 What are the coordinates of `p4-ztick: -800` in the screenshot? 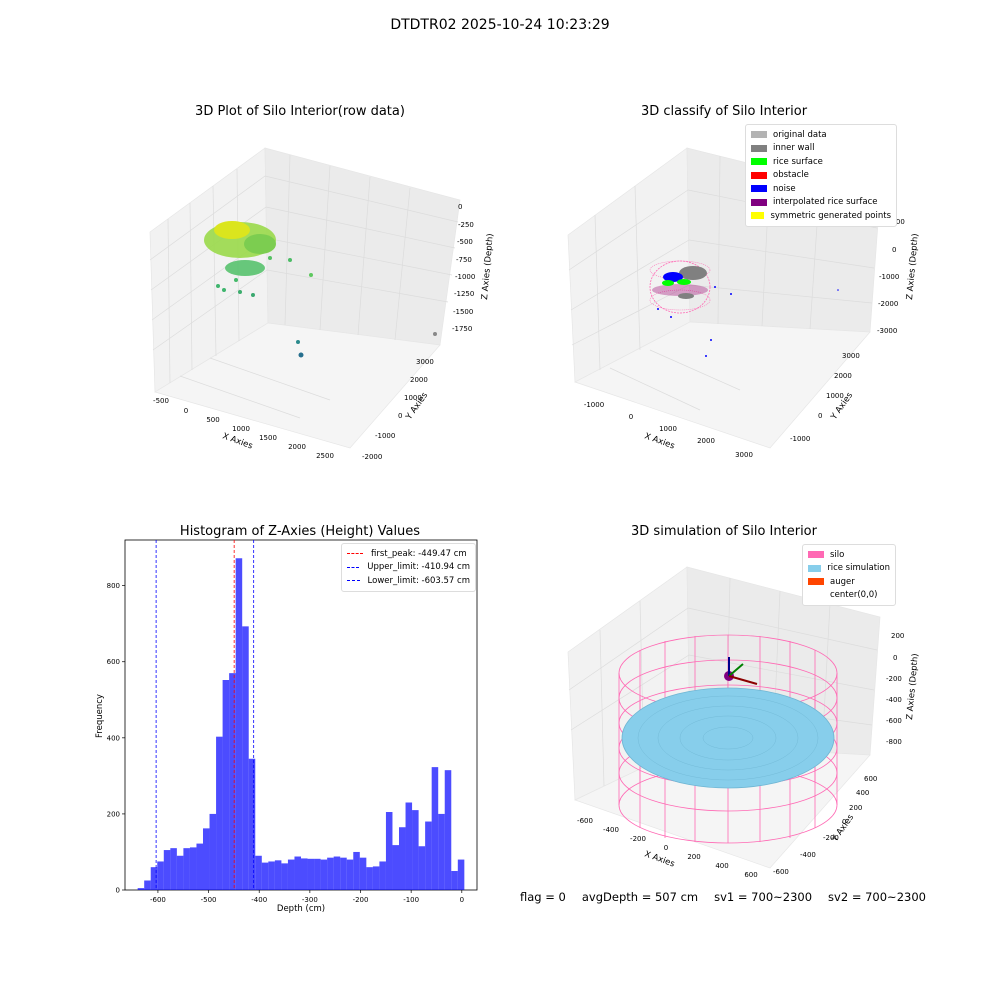 It's located at (894, 742).